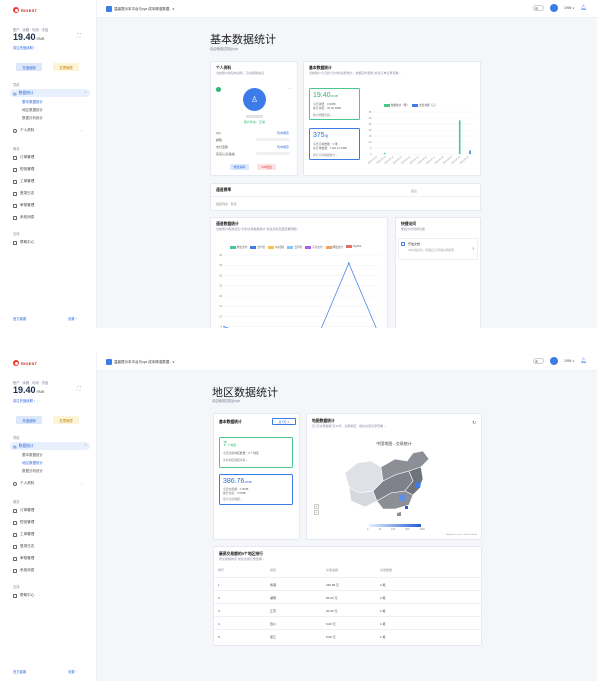 The image size is (597, 681). I want to click on quick-item-docs: 开发文档 API对接文档，查阅接口字段和示例说明 ›, so click(438, 249).